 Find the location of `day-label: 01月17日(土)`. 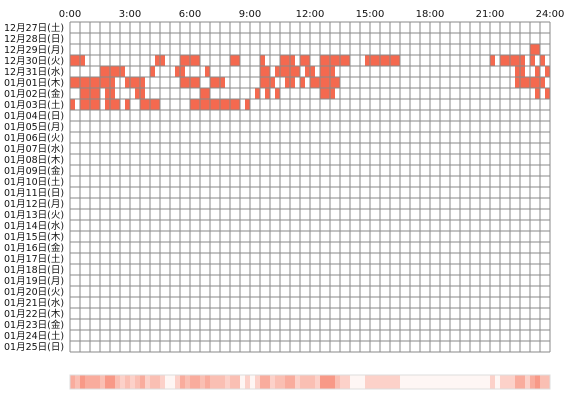

day-label: 01月17日(土) is located at coordinates (34, 259).